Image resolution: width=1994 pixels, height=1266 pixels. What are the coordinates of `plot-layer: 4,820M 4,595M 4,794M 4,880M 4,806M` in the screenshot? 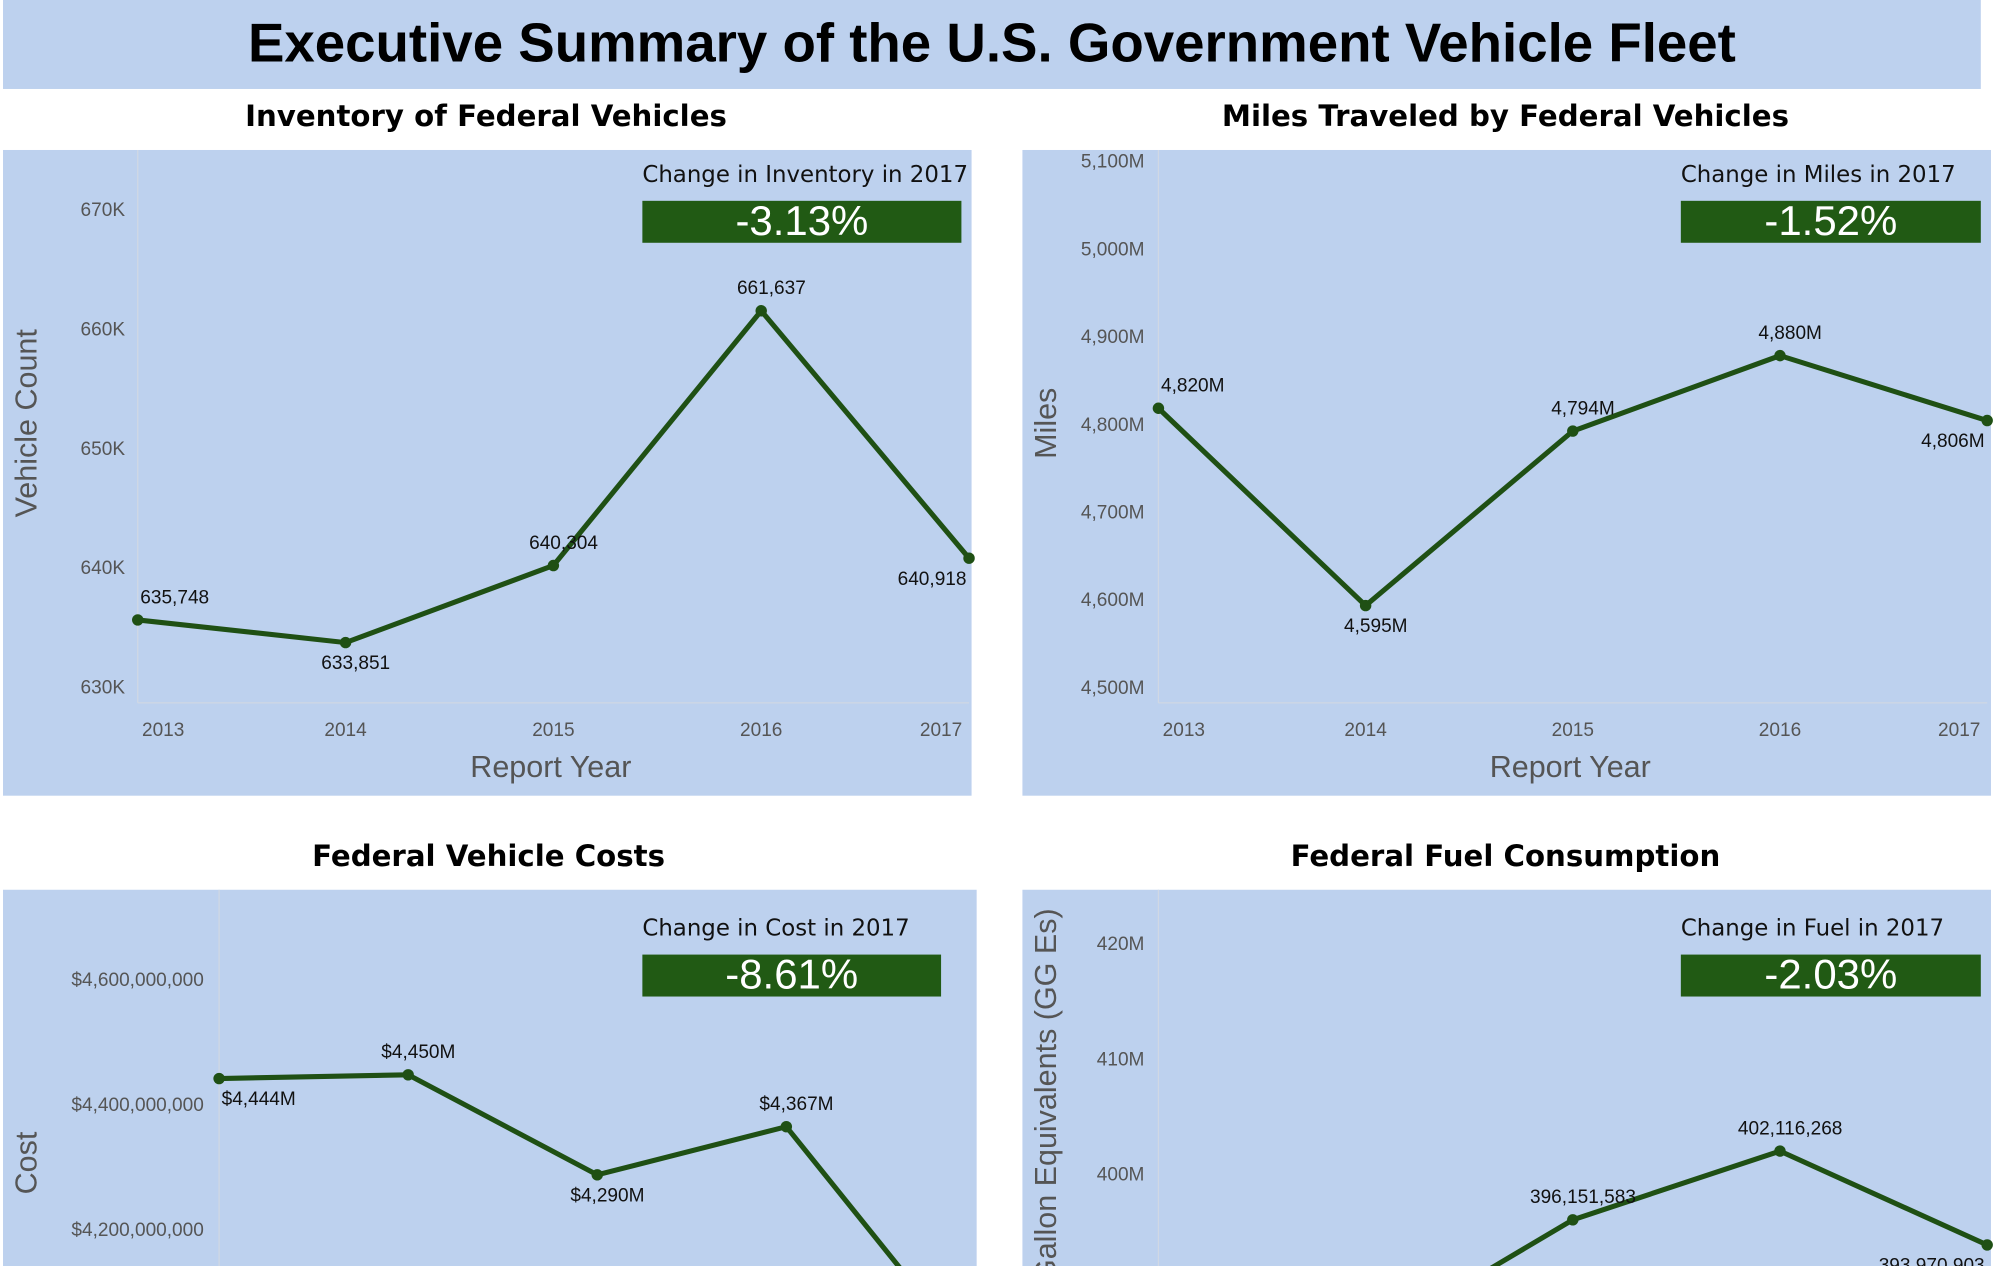 It's located at (1572, 480).